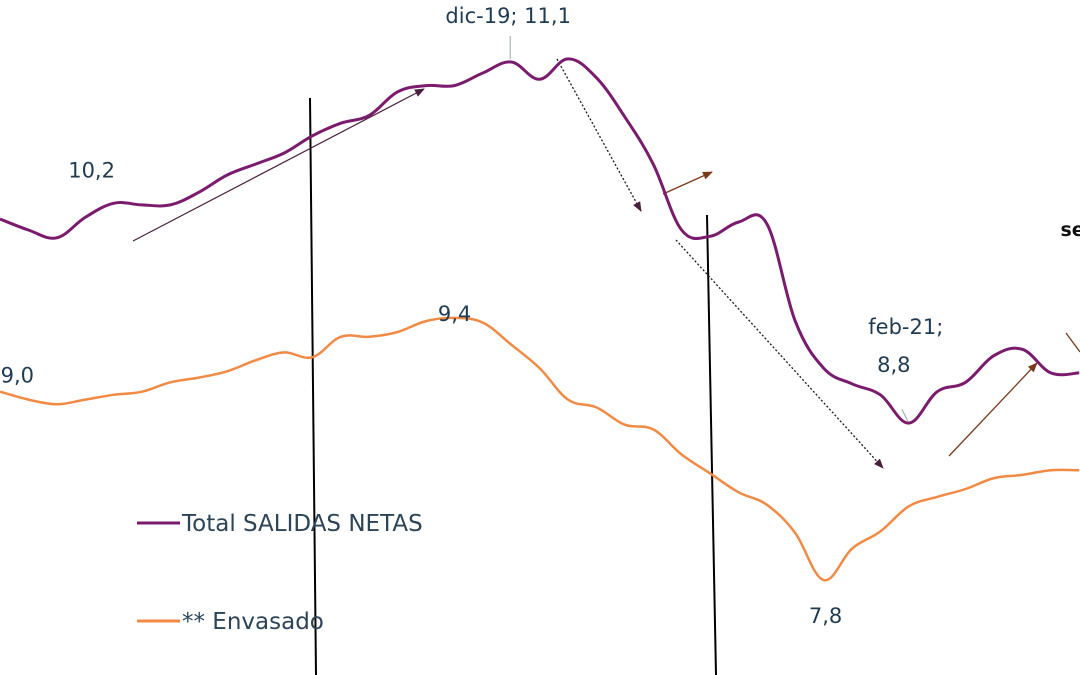  Describe the element at coordinates (825, 616) in the screenshot. I see `data-label-7: 7,8` at that location.